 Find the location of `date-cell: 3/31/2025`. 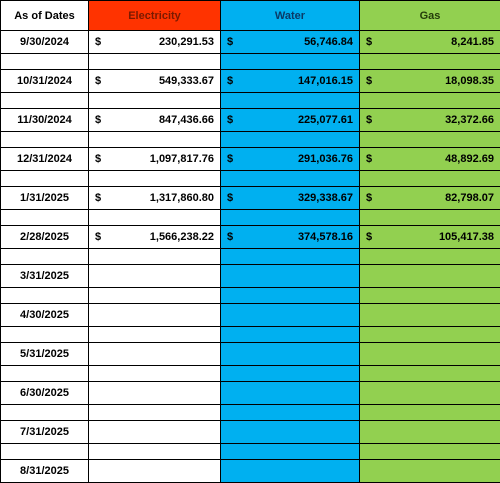

date-cell: 3/31/2025 is located at coordinates (45, 276).